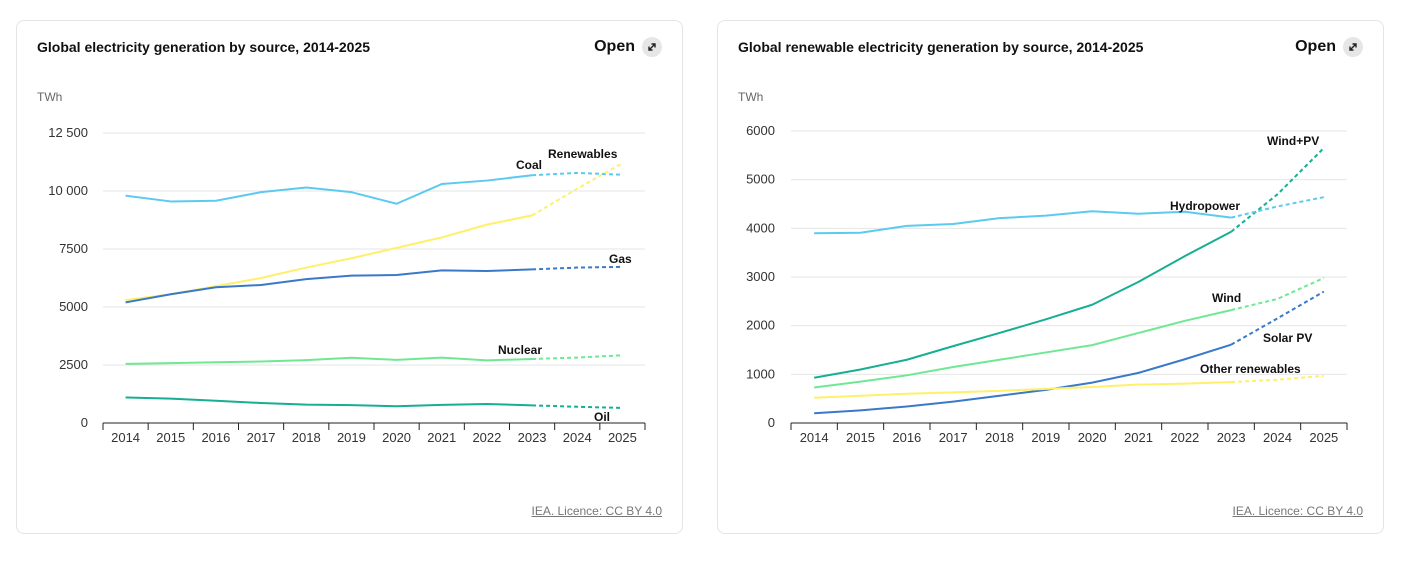 Image resolution: width=1413 pixels, height=566 pixels. Describe the element at coordinates (760, 276) in the screenshot. I see `y-tick-label: 3000` at that location.